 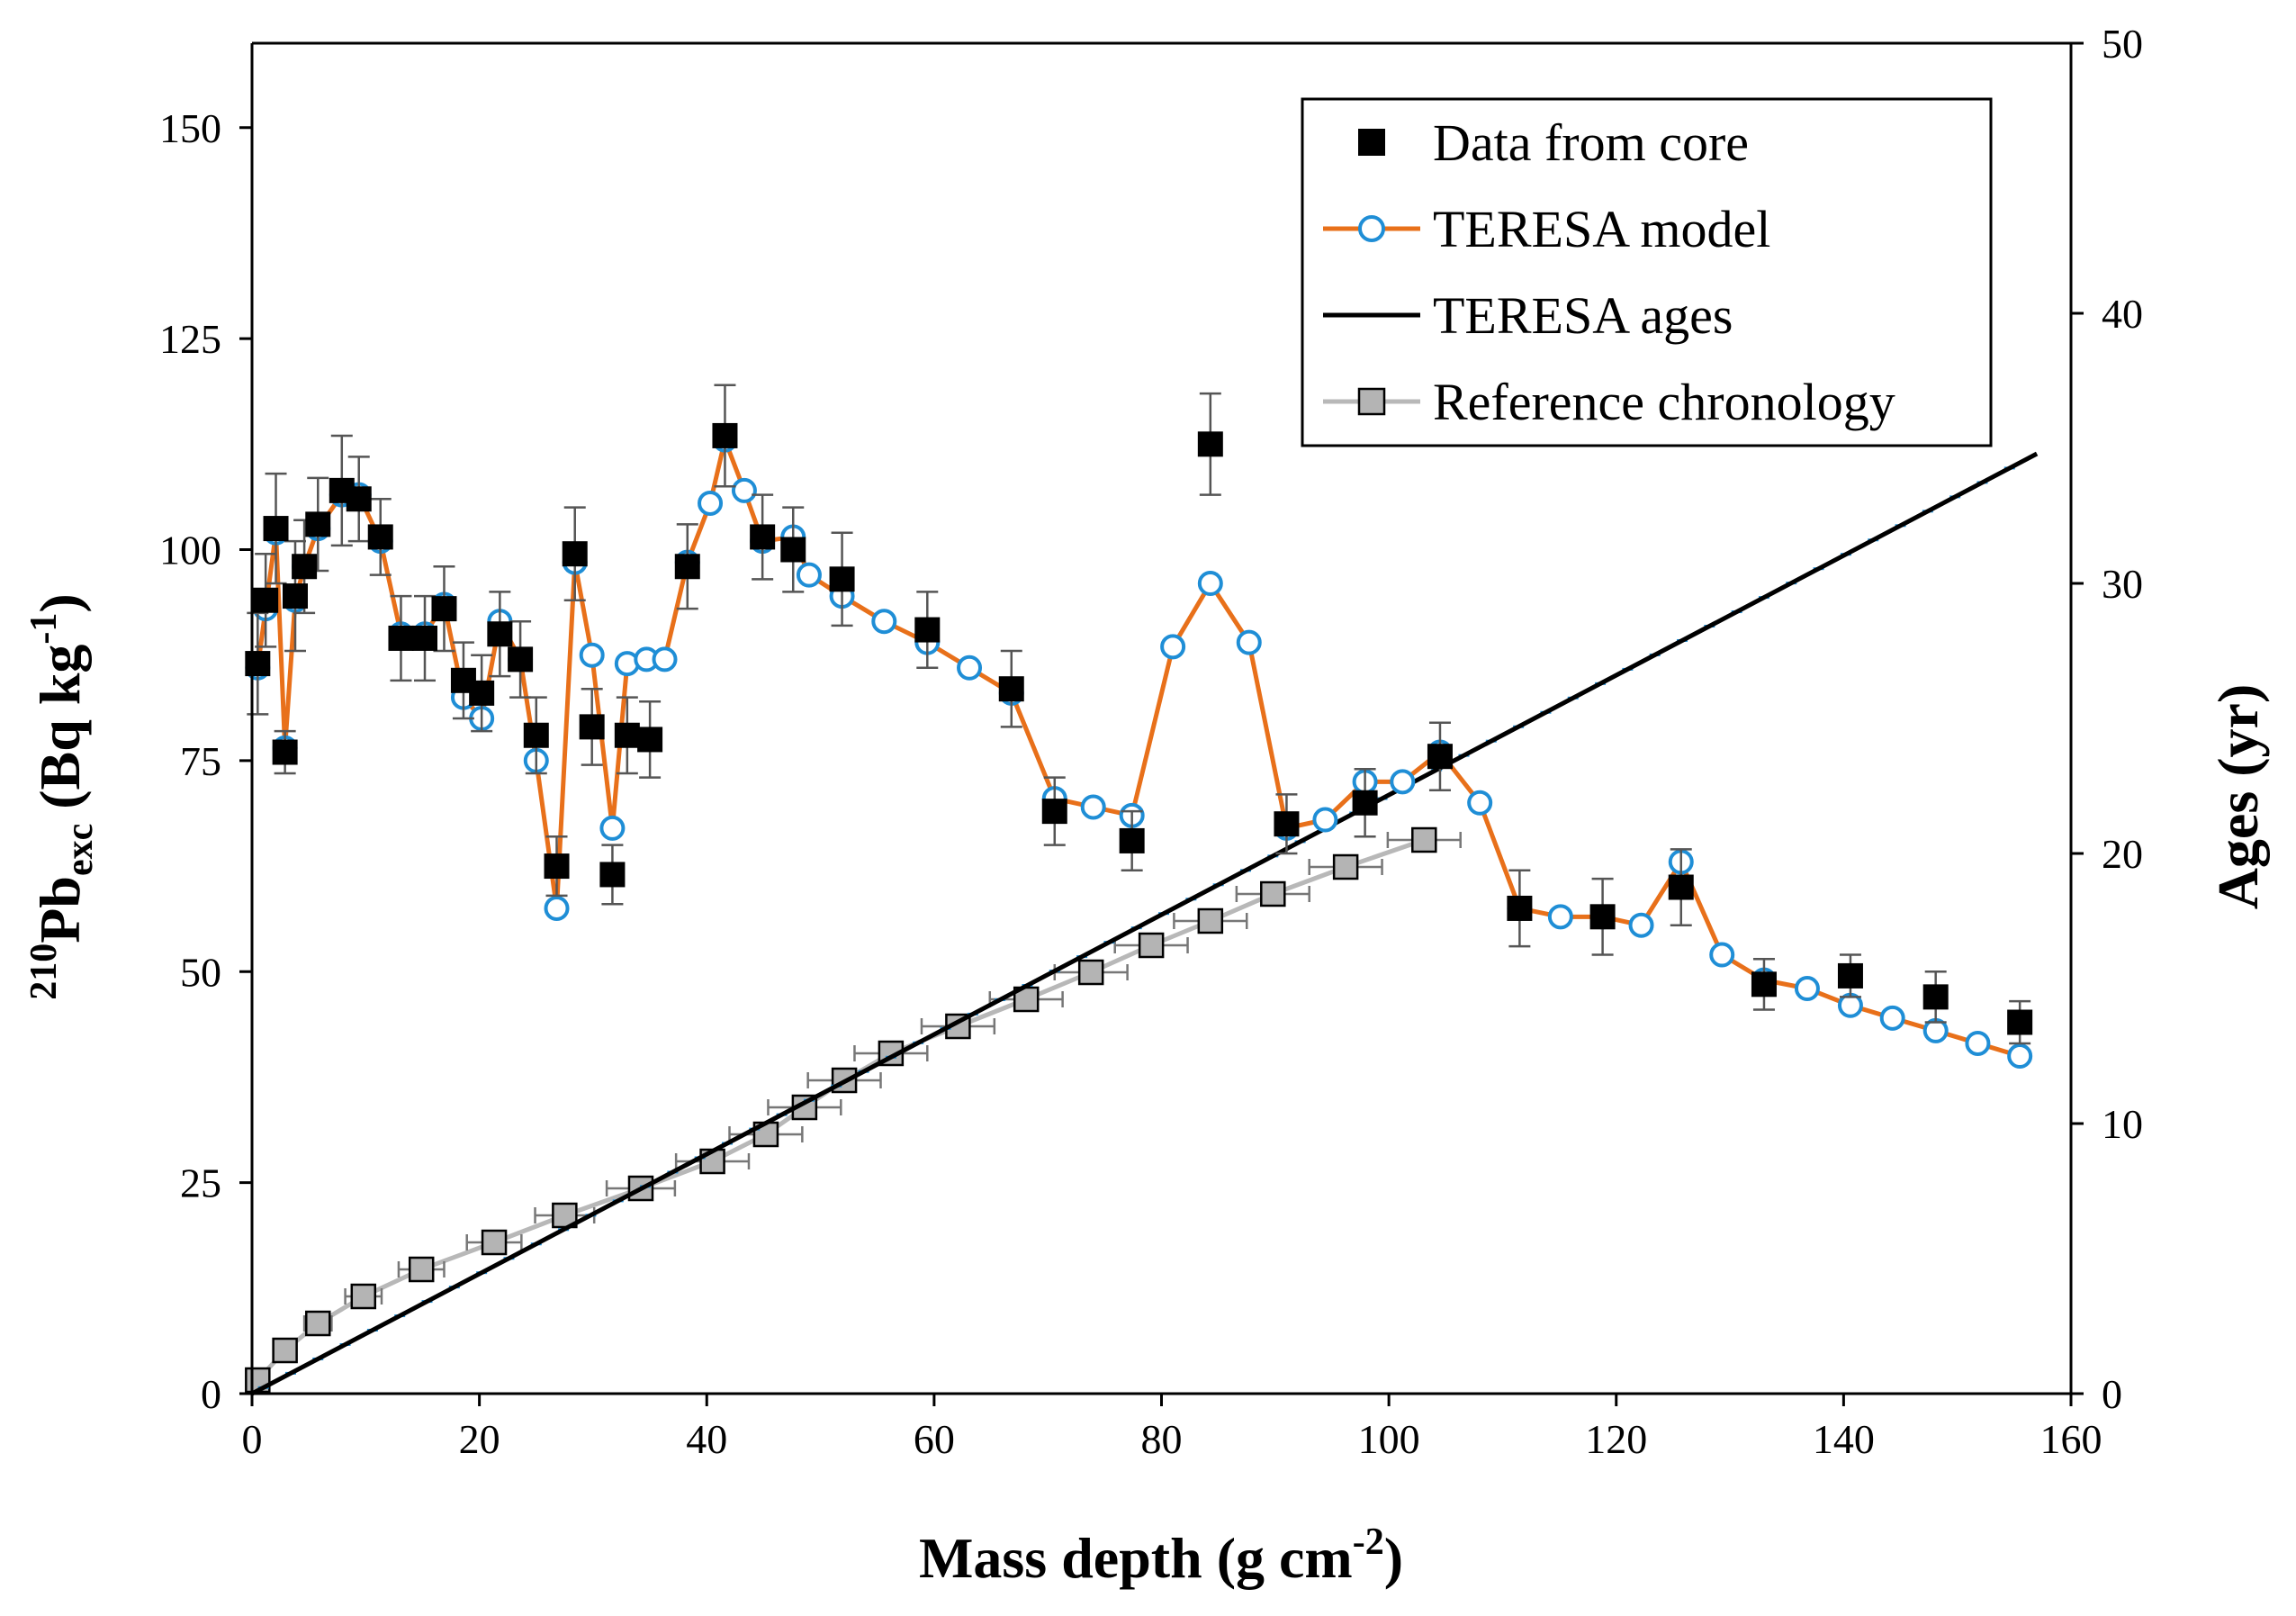 I want to click on y-right-tick-label: 0, so click(x=2112, y=1394).